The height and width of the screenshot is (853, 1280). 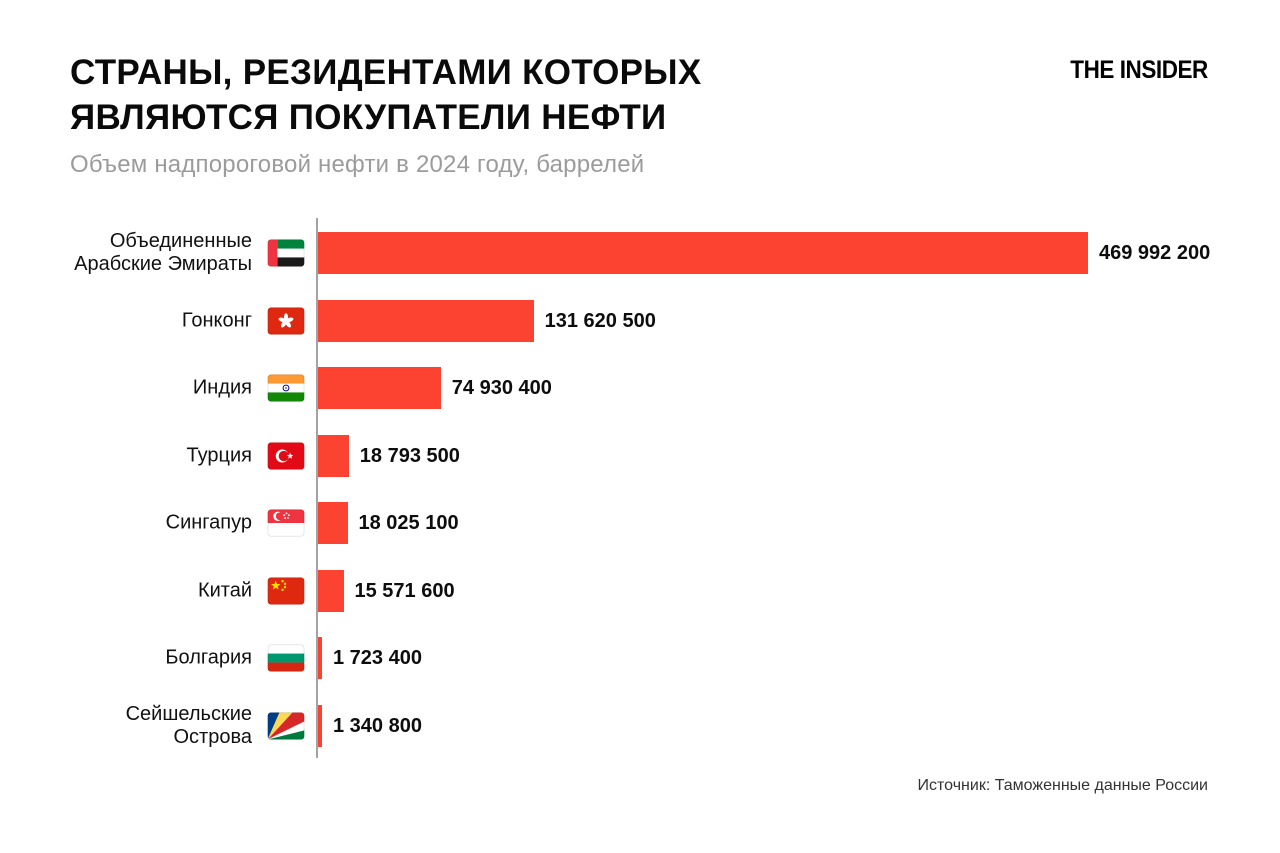 What do you see at coordinates (222, 387) in the screenshot?
I see `country-label: Индия` at bounding box center [222, 387].